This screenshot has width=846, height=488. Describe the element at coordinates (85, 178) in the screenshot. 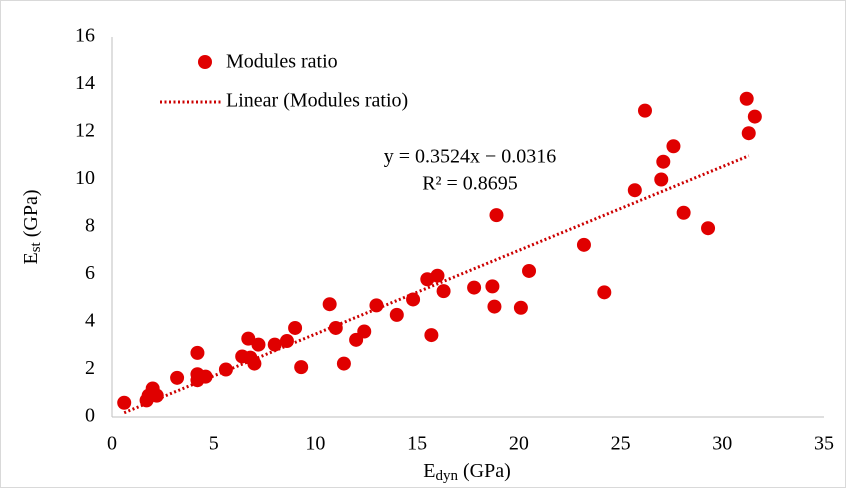

I see `y-tick-label: 10` at that location.